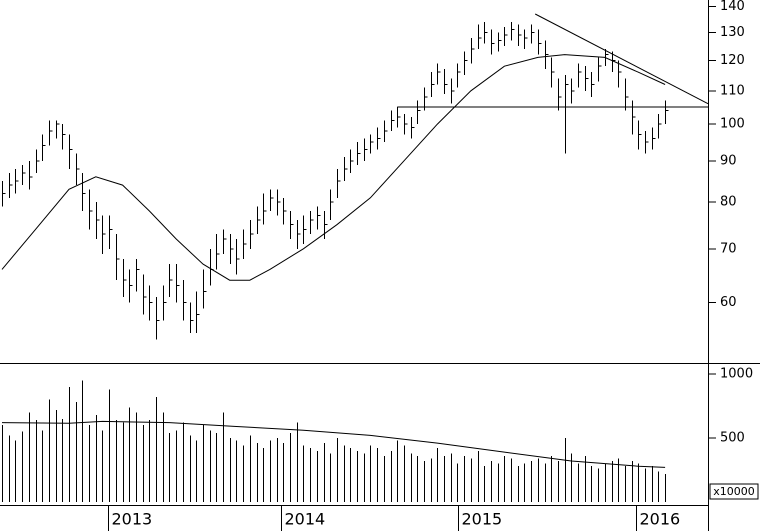  Describe the element at coordinates (305, 519) in the screenshot. I see `x-tick-label: 2014` at that location.